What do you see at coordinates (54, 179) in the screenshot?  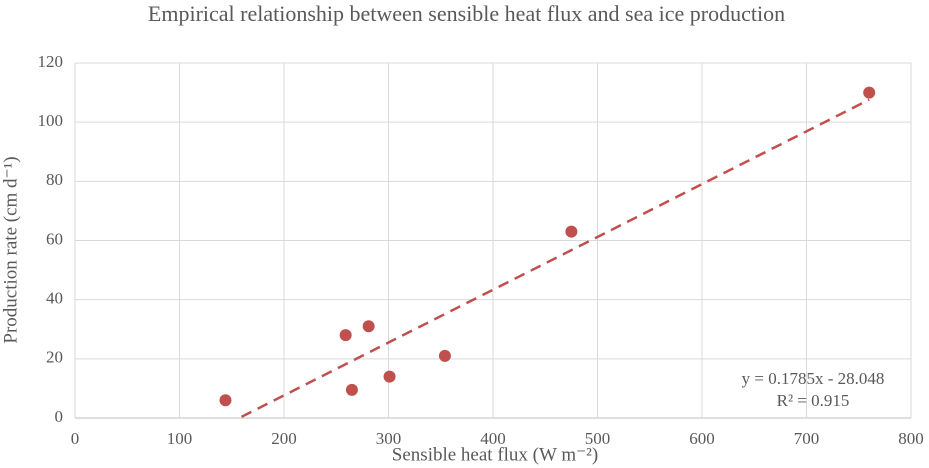 I see `y-tick-label: 80` at bounding box center [54, 179].